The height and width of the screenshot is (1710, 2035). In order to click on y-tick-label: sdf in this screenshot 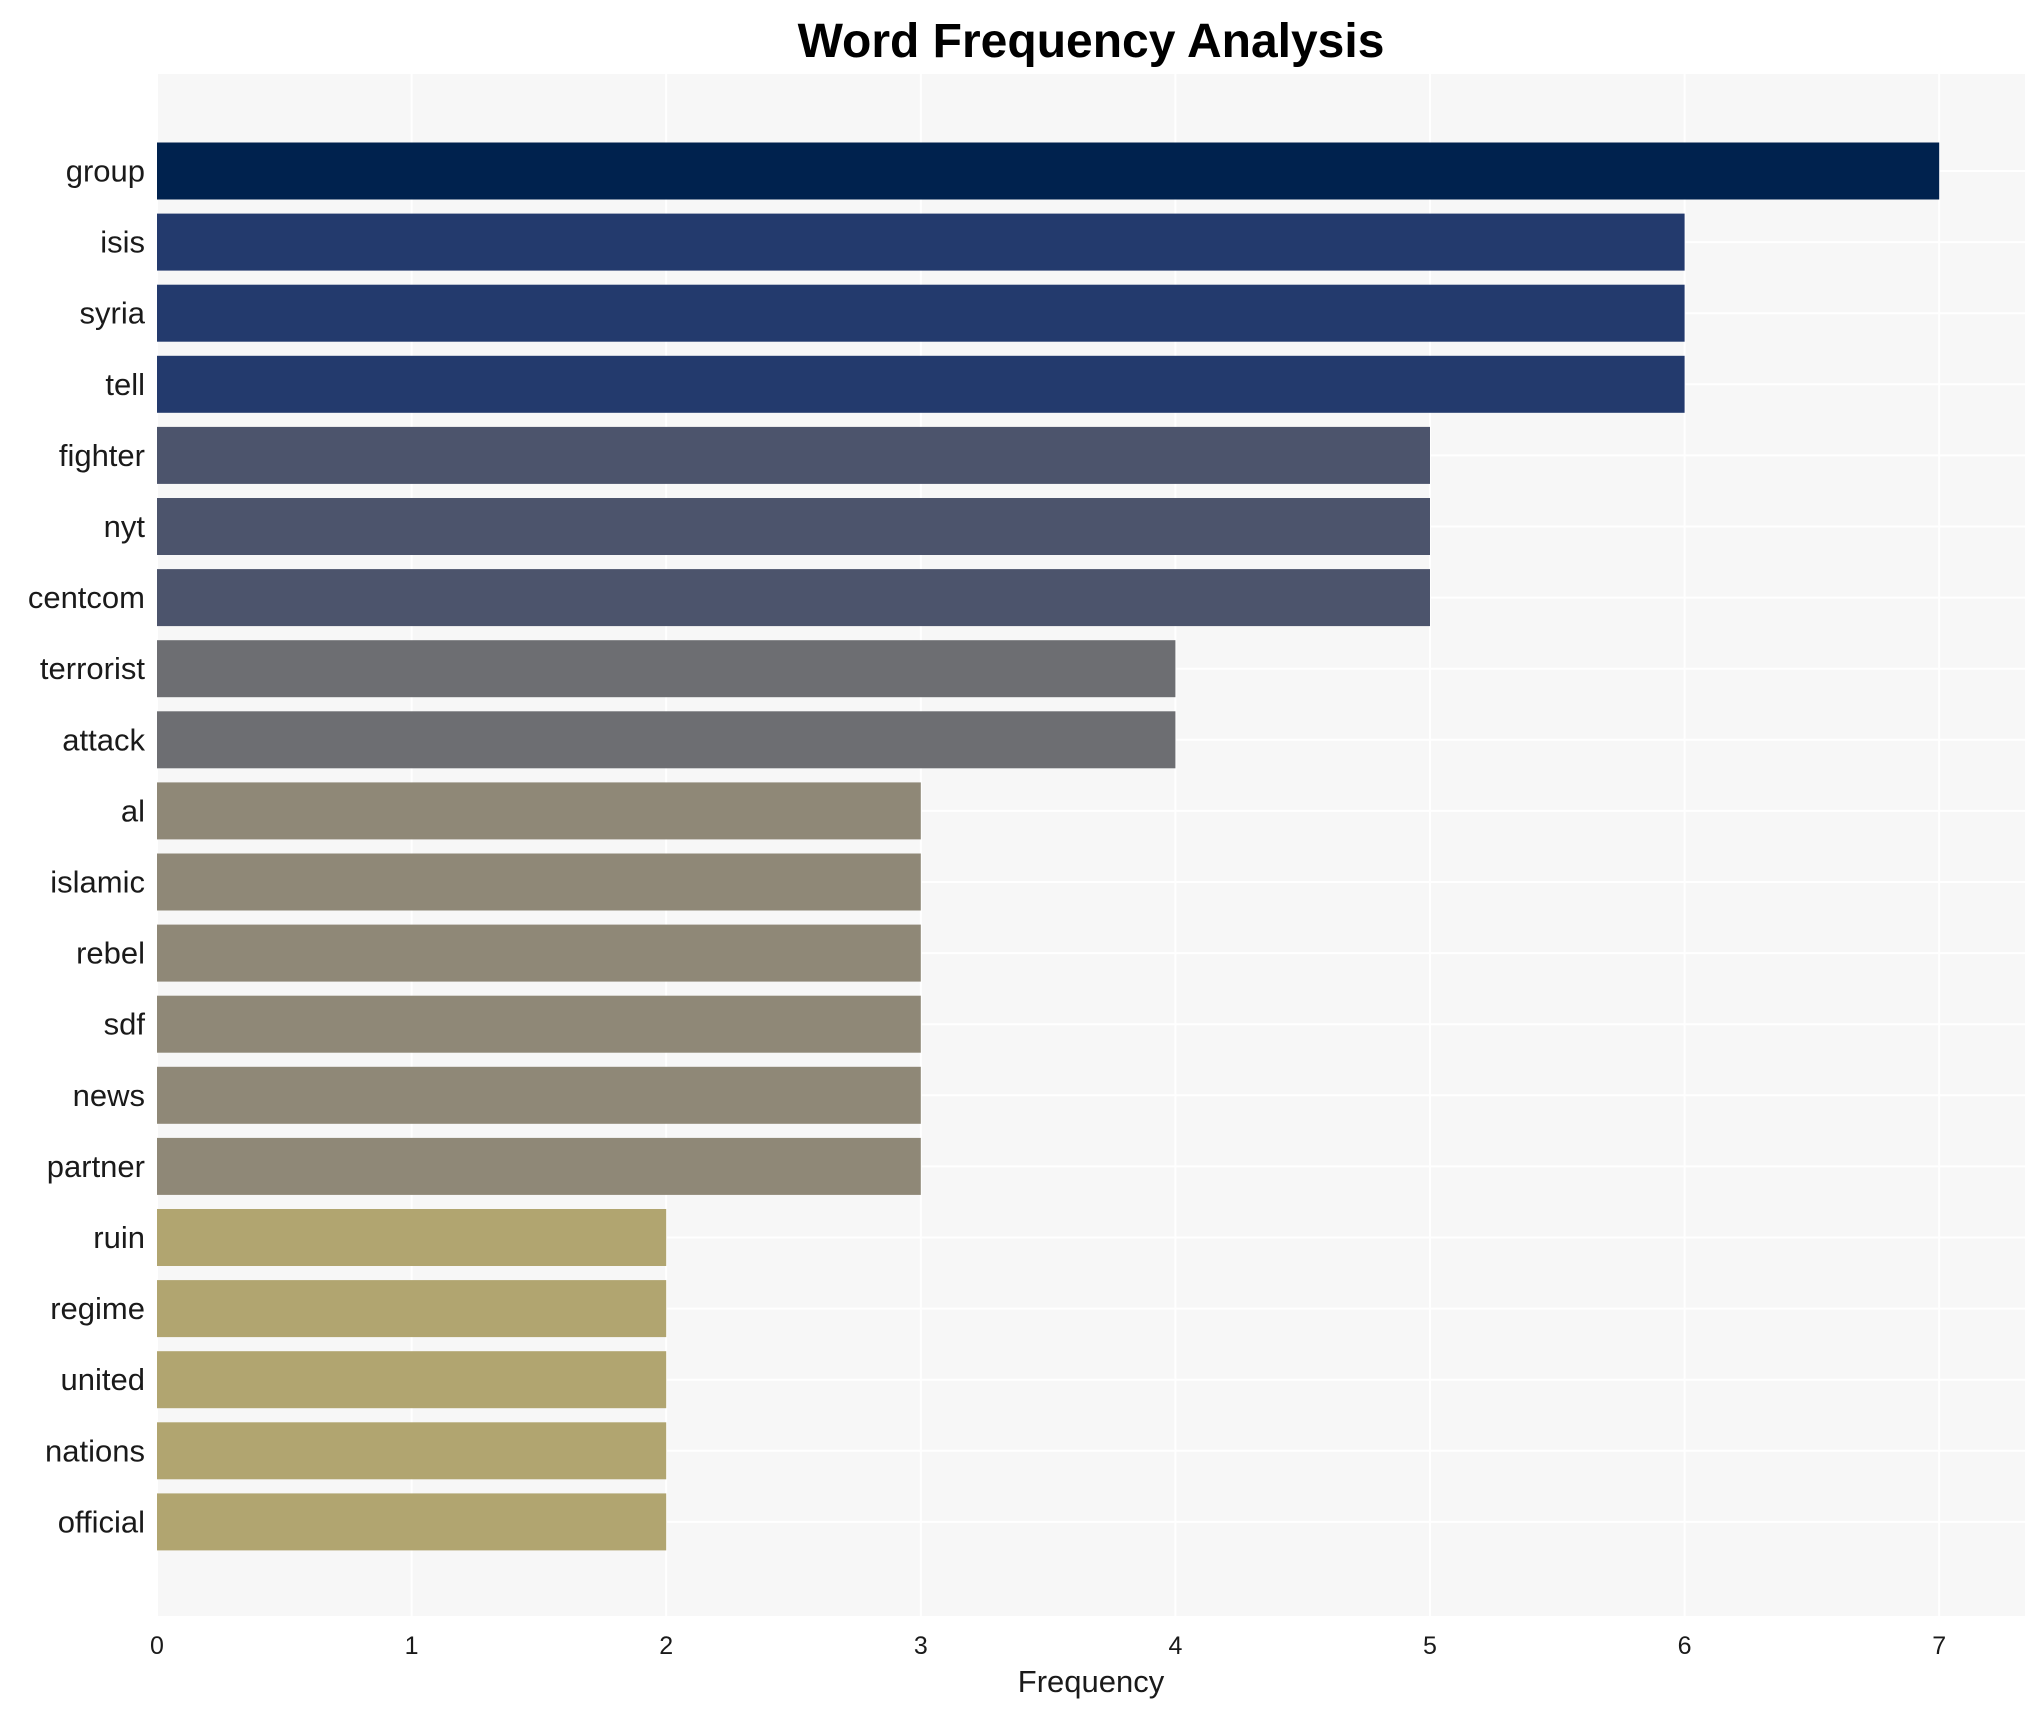, I will do `click(125, 1024)`.